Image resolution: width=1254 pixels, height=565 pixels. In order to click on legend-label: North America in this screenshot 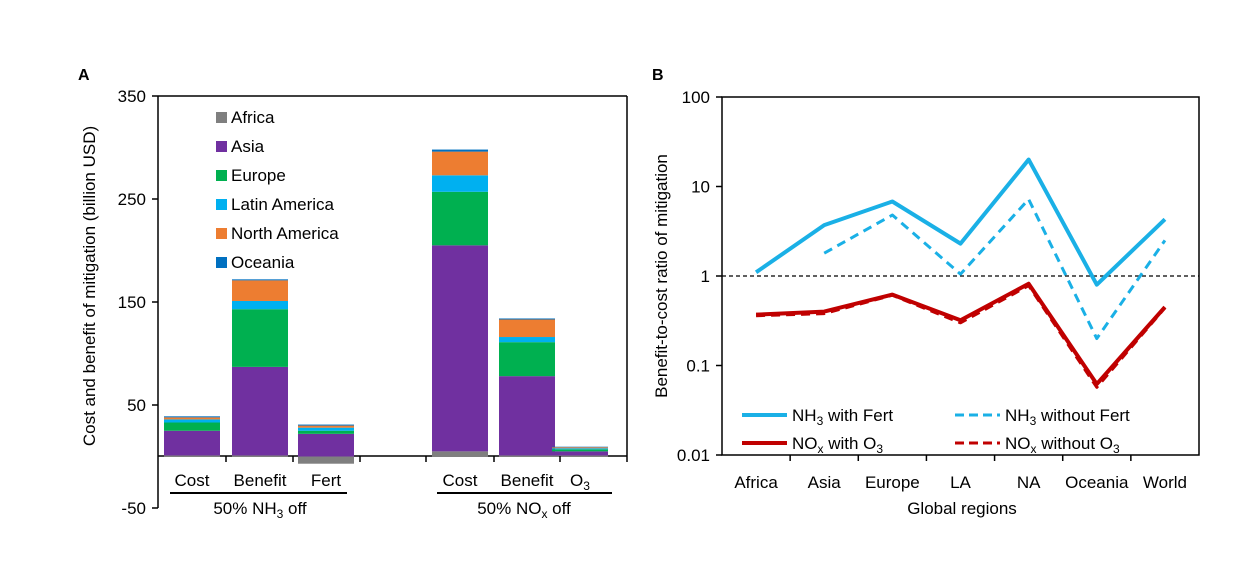, I will do `click(285, 233)`.